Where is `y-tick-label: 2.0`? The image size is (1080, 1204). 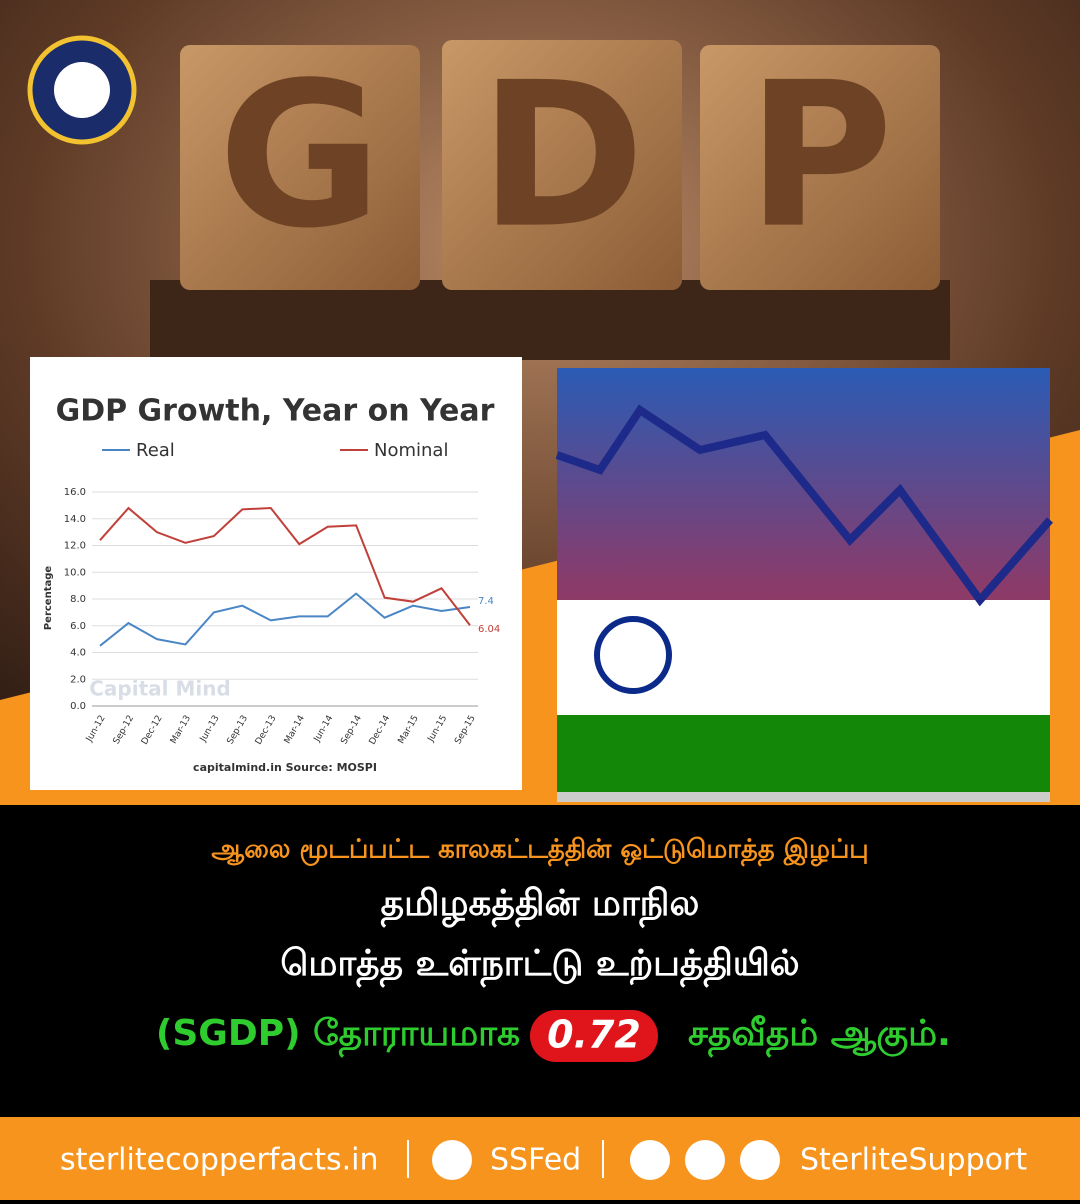
y-tick-label: 2.0 is located at coordinates (78, 679).